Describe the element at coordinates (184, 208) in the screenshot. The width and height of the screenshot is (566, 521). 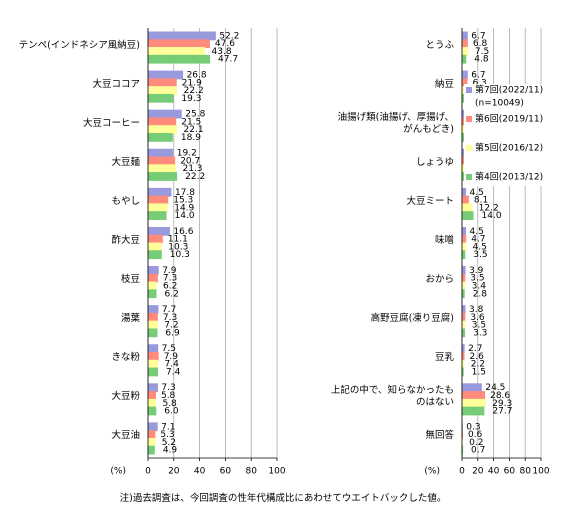
I see `value-label: 14.9` at that location.